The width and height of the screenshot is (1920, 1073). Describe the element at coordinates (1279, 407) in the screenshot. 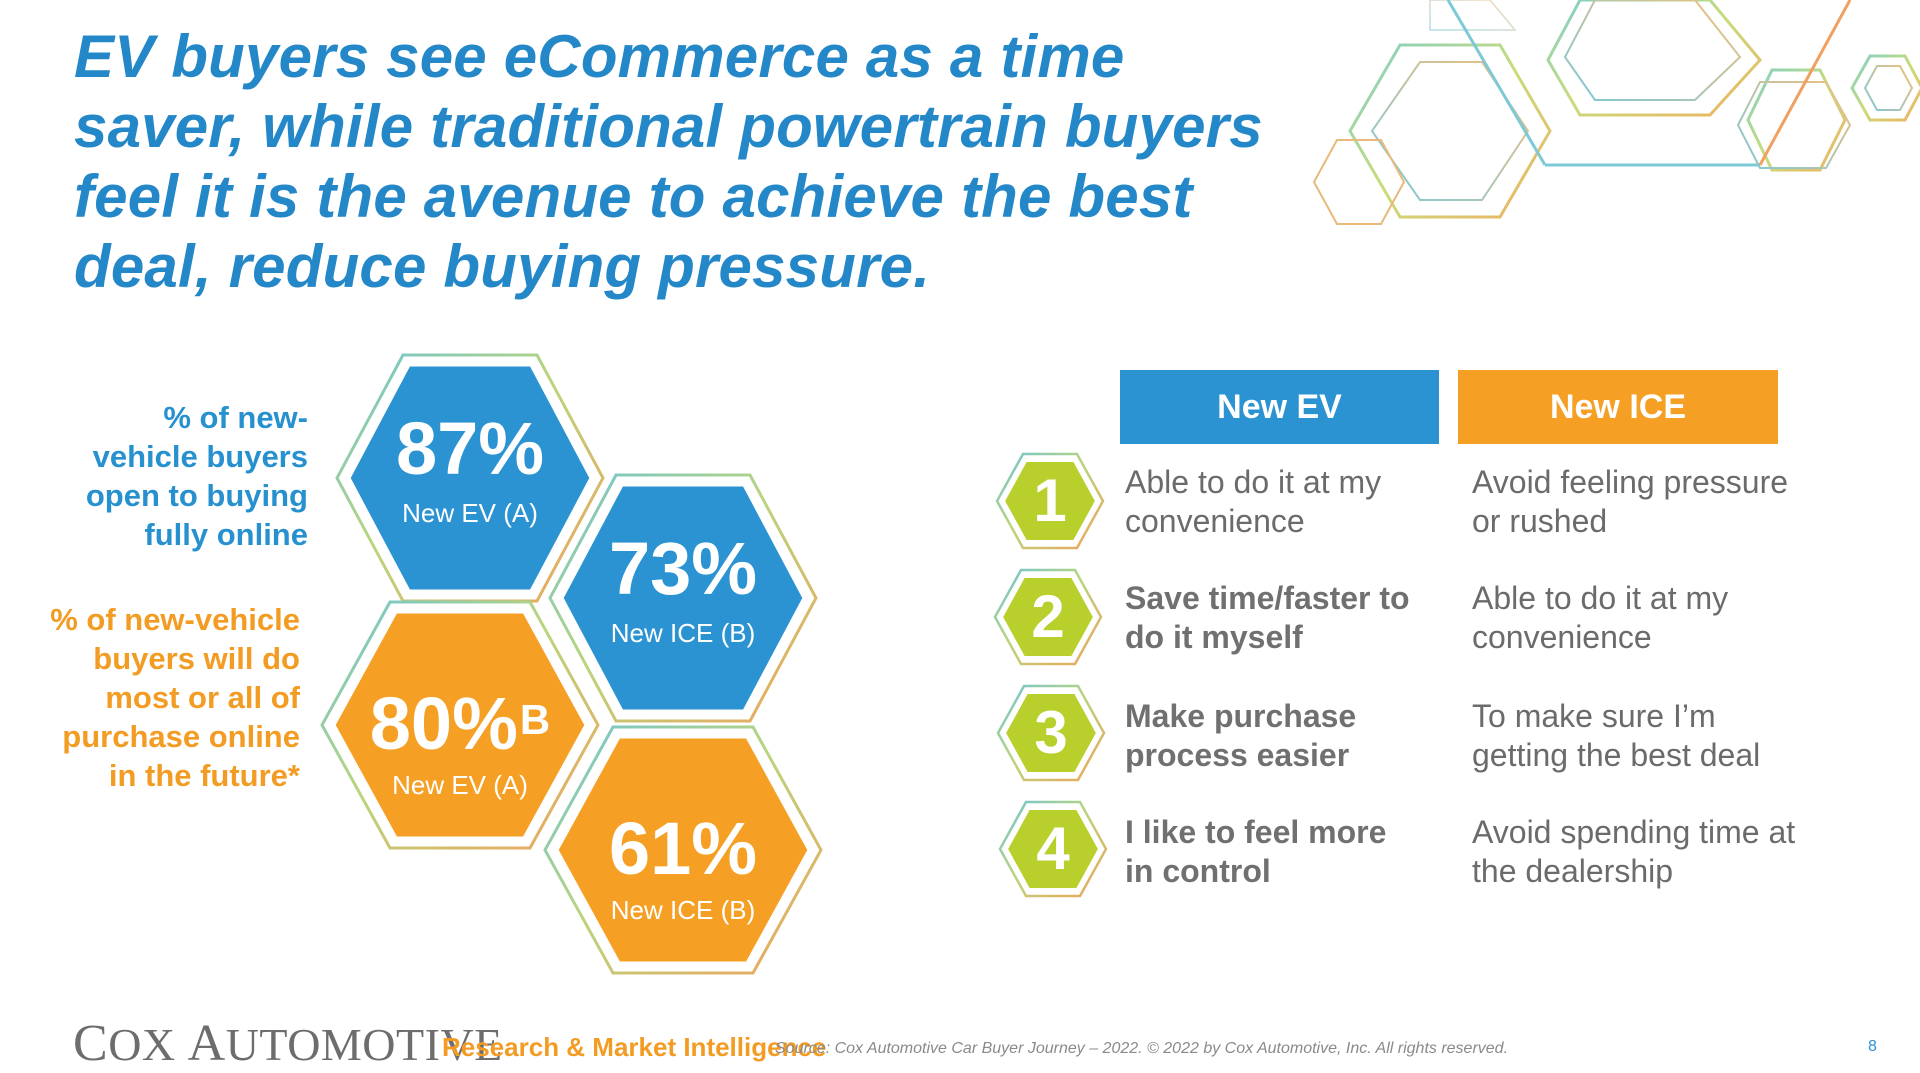

I see `column-header-new-ev: New EV` at that location.